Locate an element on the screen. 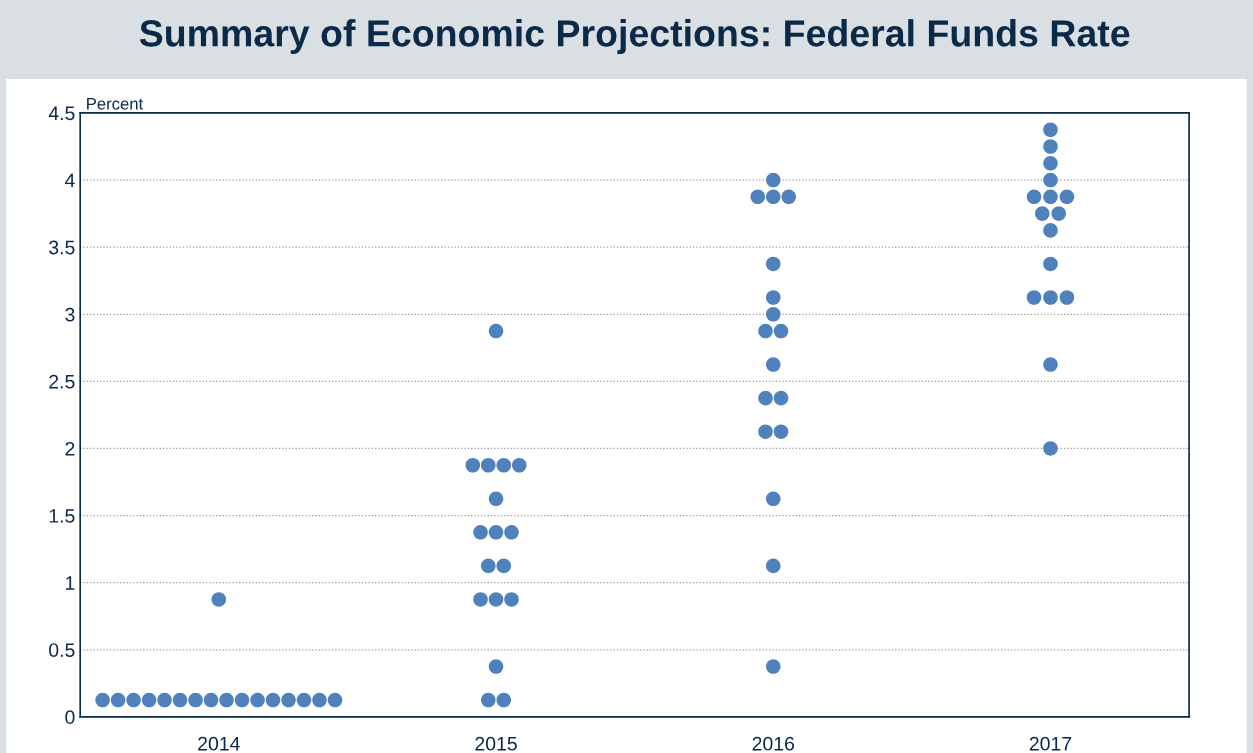 The image size is (1253, 753). y-tick-label: 4.5 is located at coordinates (61, 113).